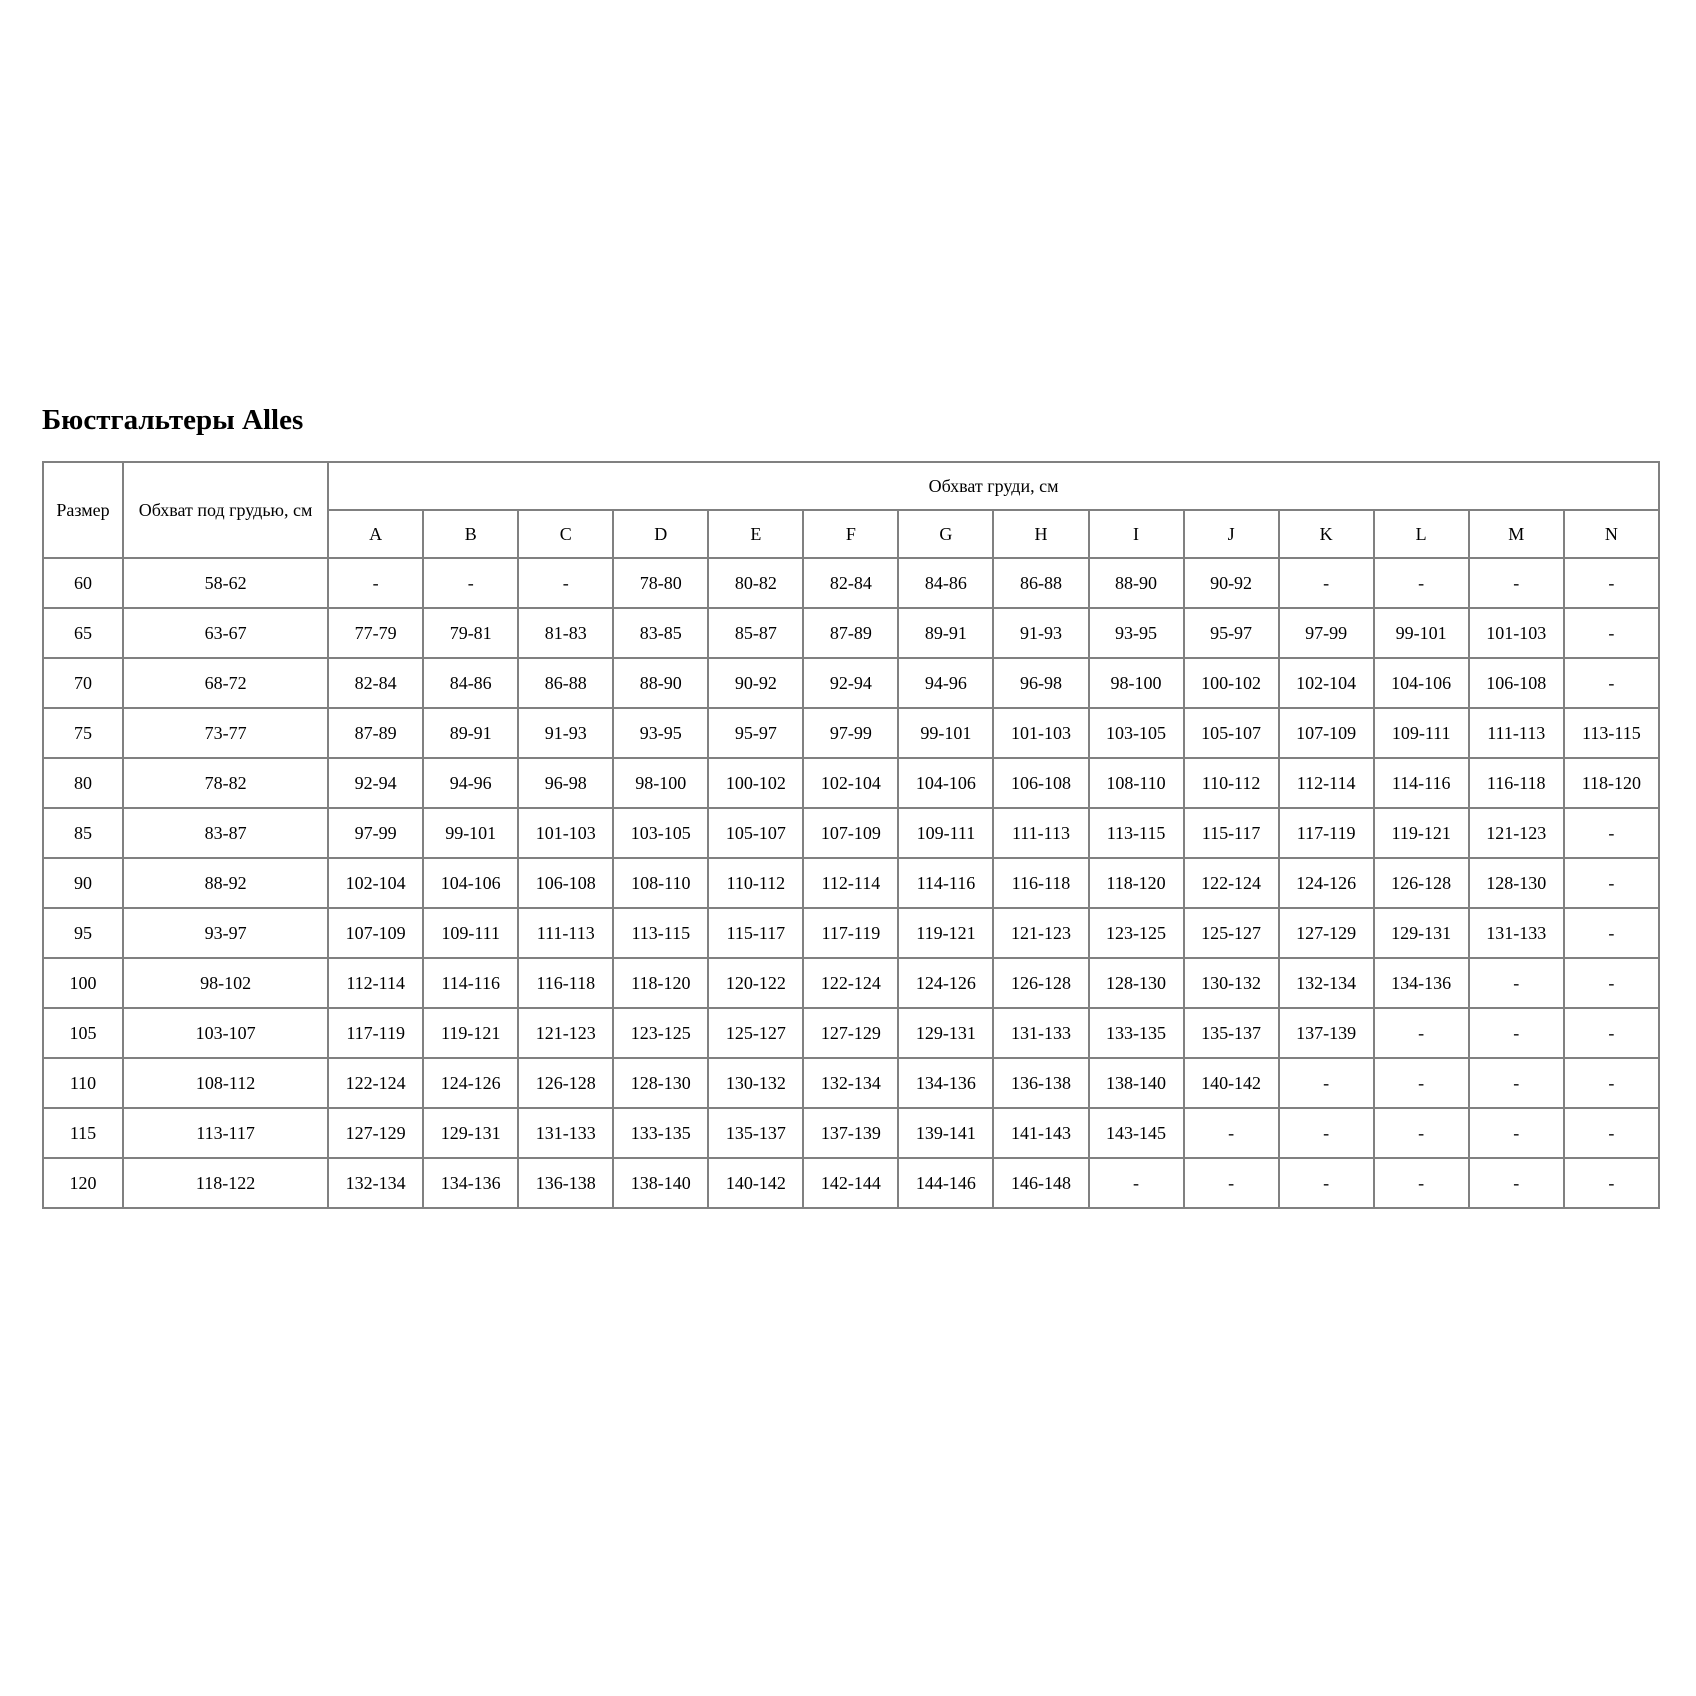 The image size is (1696, 1696). Describe the element at coordinates (471, 633) in the screenshot. I see `cup-value-cell: 79-81` at that location.